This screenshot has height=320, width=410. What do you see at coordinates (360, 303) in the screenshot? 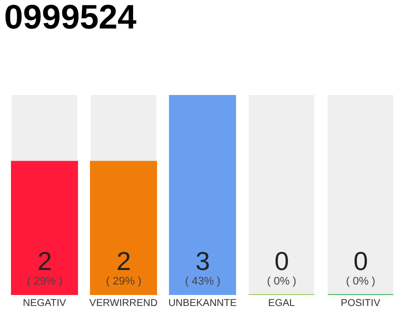
I see `x-tick-label: POSITIV` at bounding box center [360, 303].